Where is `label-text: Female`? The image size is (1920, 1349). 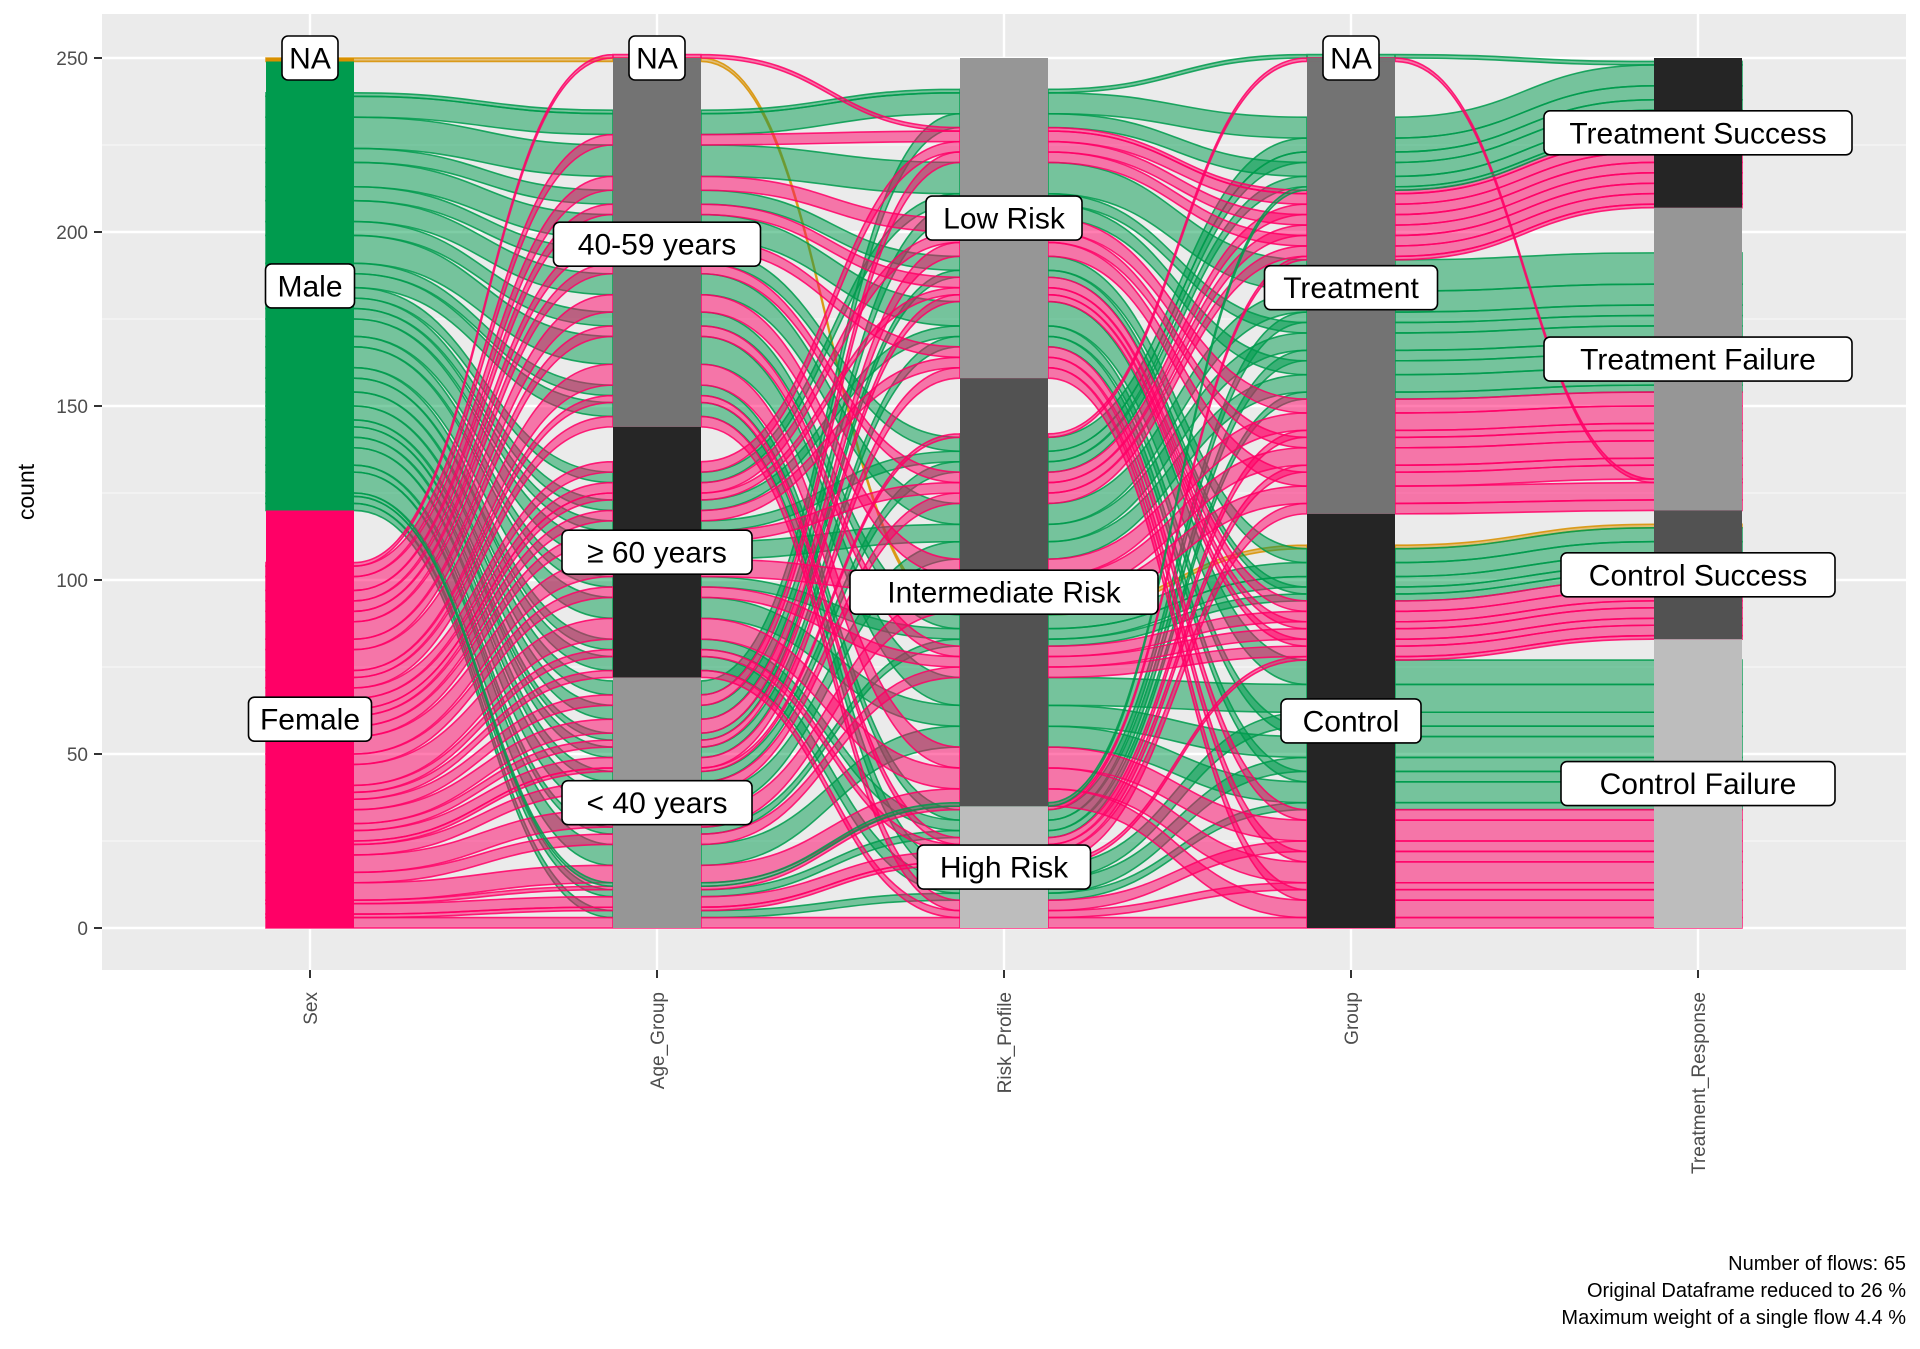
label-text: Female is located at coordinates (310, 720).